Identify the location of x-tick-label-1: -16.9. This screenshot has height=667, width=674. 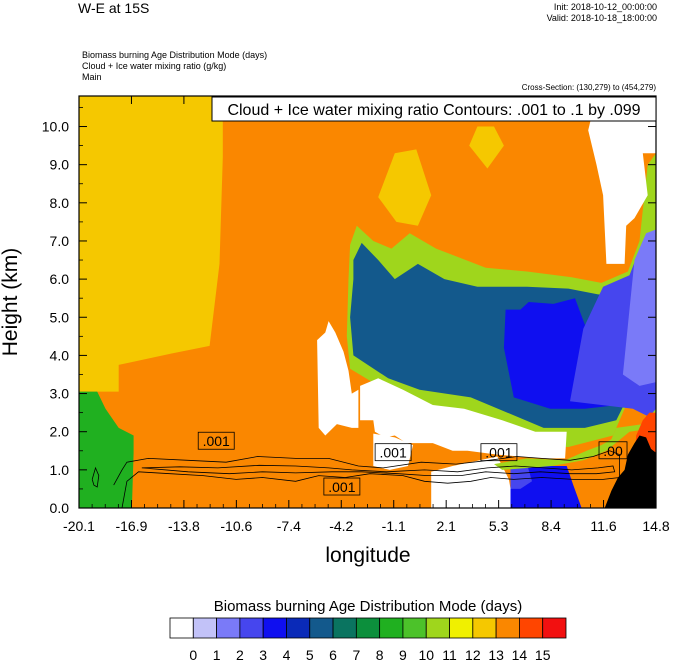
(131, 526).